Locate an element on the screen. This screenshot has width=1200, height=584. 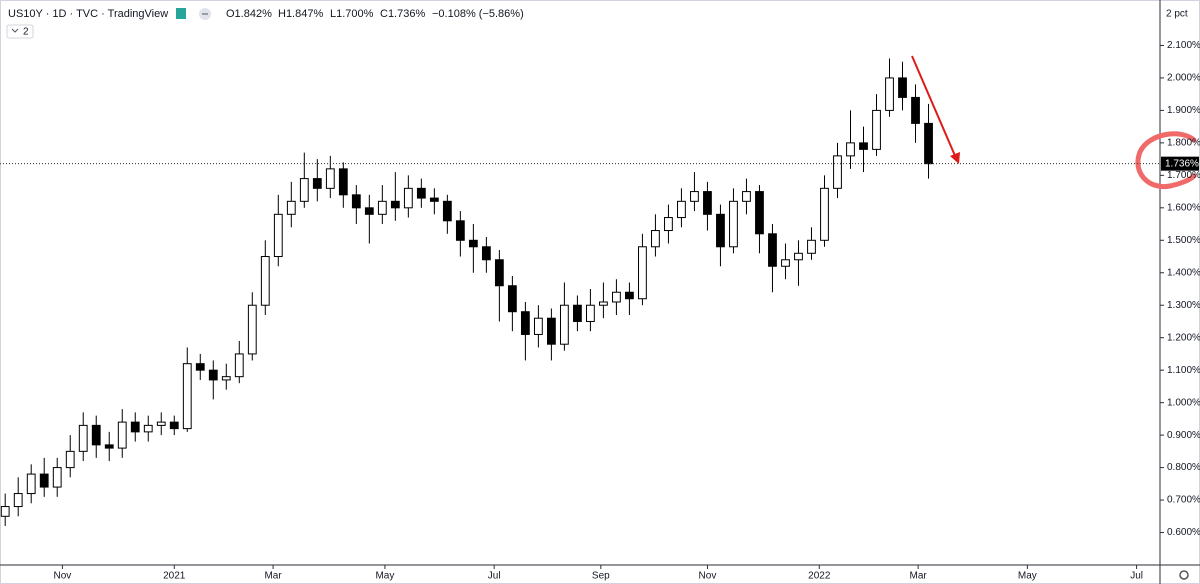
y-tick-label: 0.700% is located at coordinates (1183, 500).